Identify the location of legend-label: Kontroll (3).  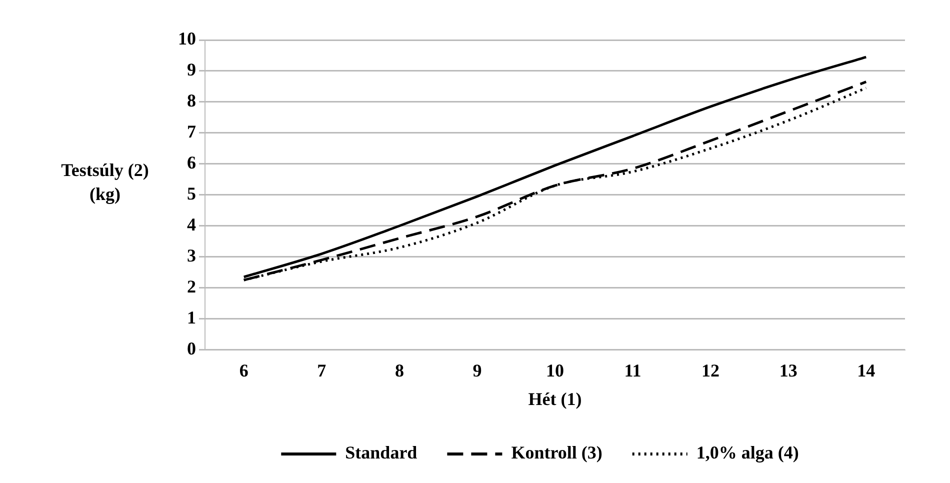
(556, 452).